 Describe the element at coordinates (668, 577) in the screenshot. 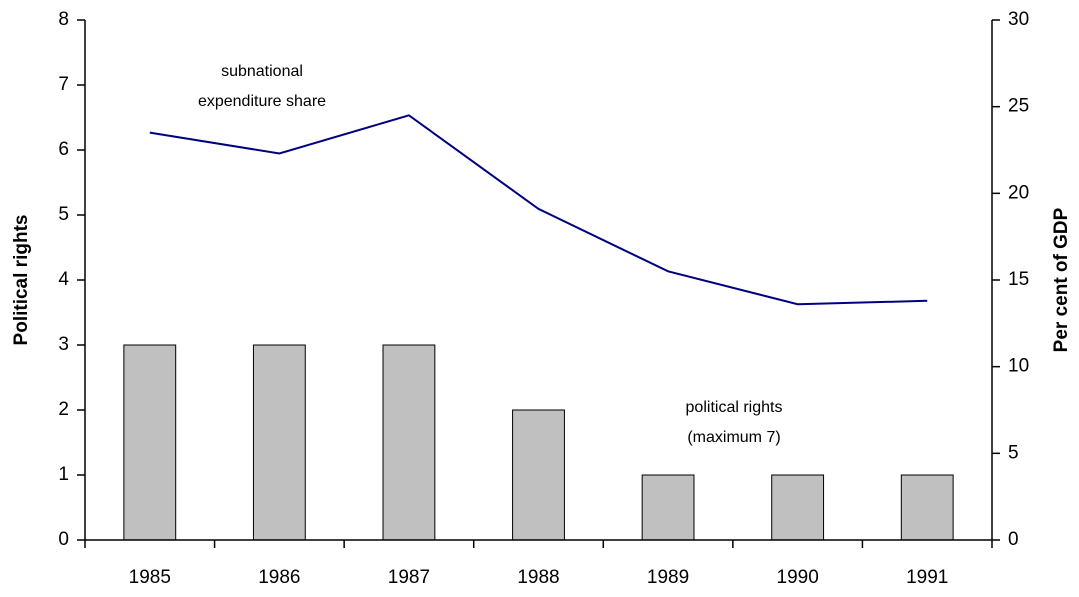

I see `x-tick-label: 1989` at that location.